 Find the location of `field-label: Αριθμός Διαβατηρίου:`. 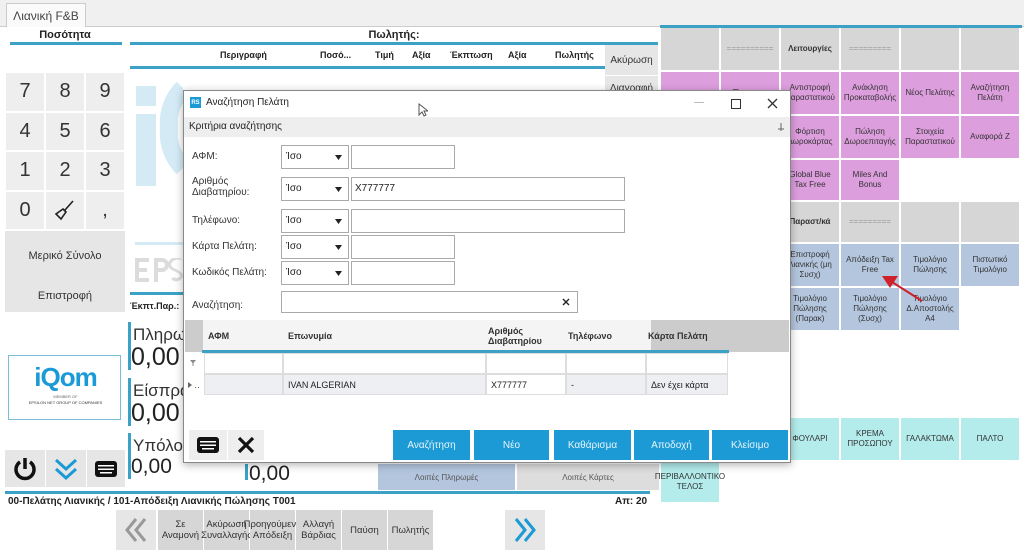

field-label: Αριθμός Διαβατηρίου: is located at coordinates (221, 187).